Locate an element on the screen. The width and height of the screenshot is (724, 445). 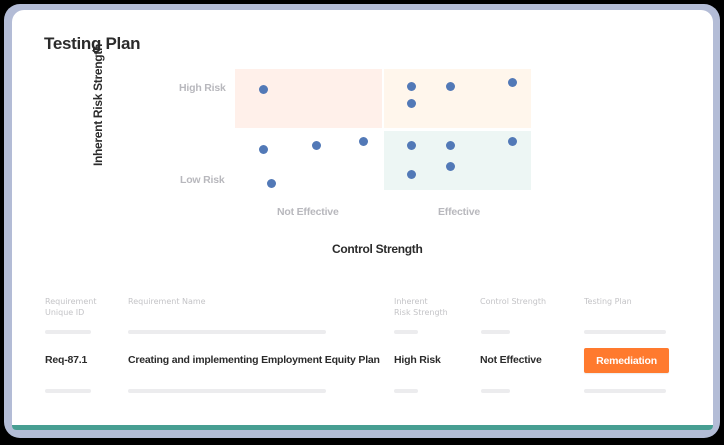
cell-inherent-risk: High Risk is located at coordinates (417, 360).